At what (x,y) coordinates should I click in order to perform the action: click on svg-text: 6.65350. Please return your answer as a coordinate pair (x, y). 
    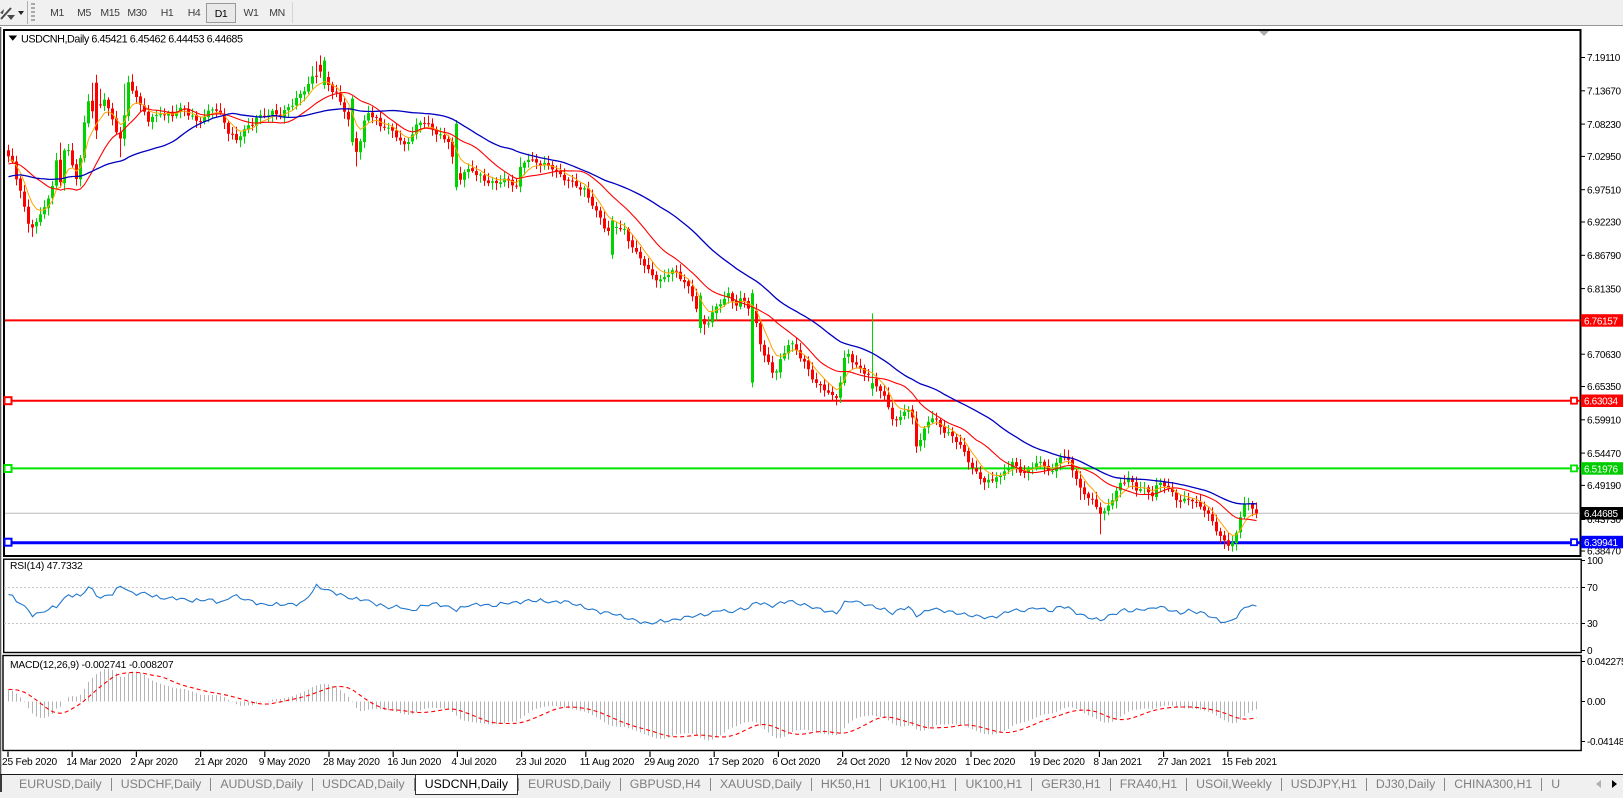
    Looking at the image, I should click on (1604, 387).